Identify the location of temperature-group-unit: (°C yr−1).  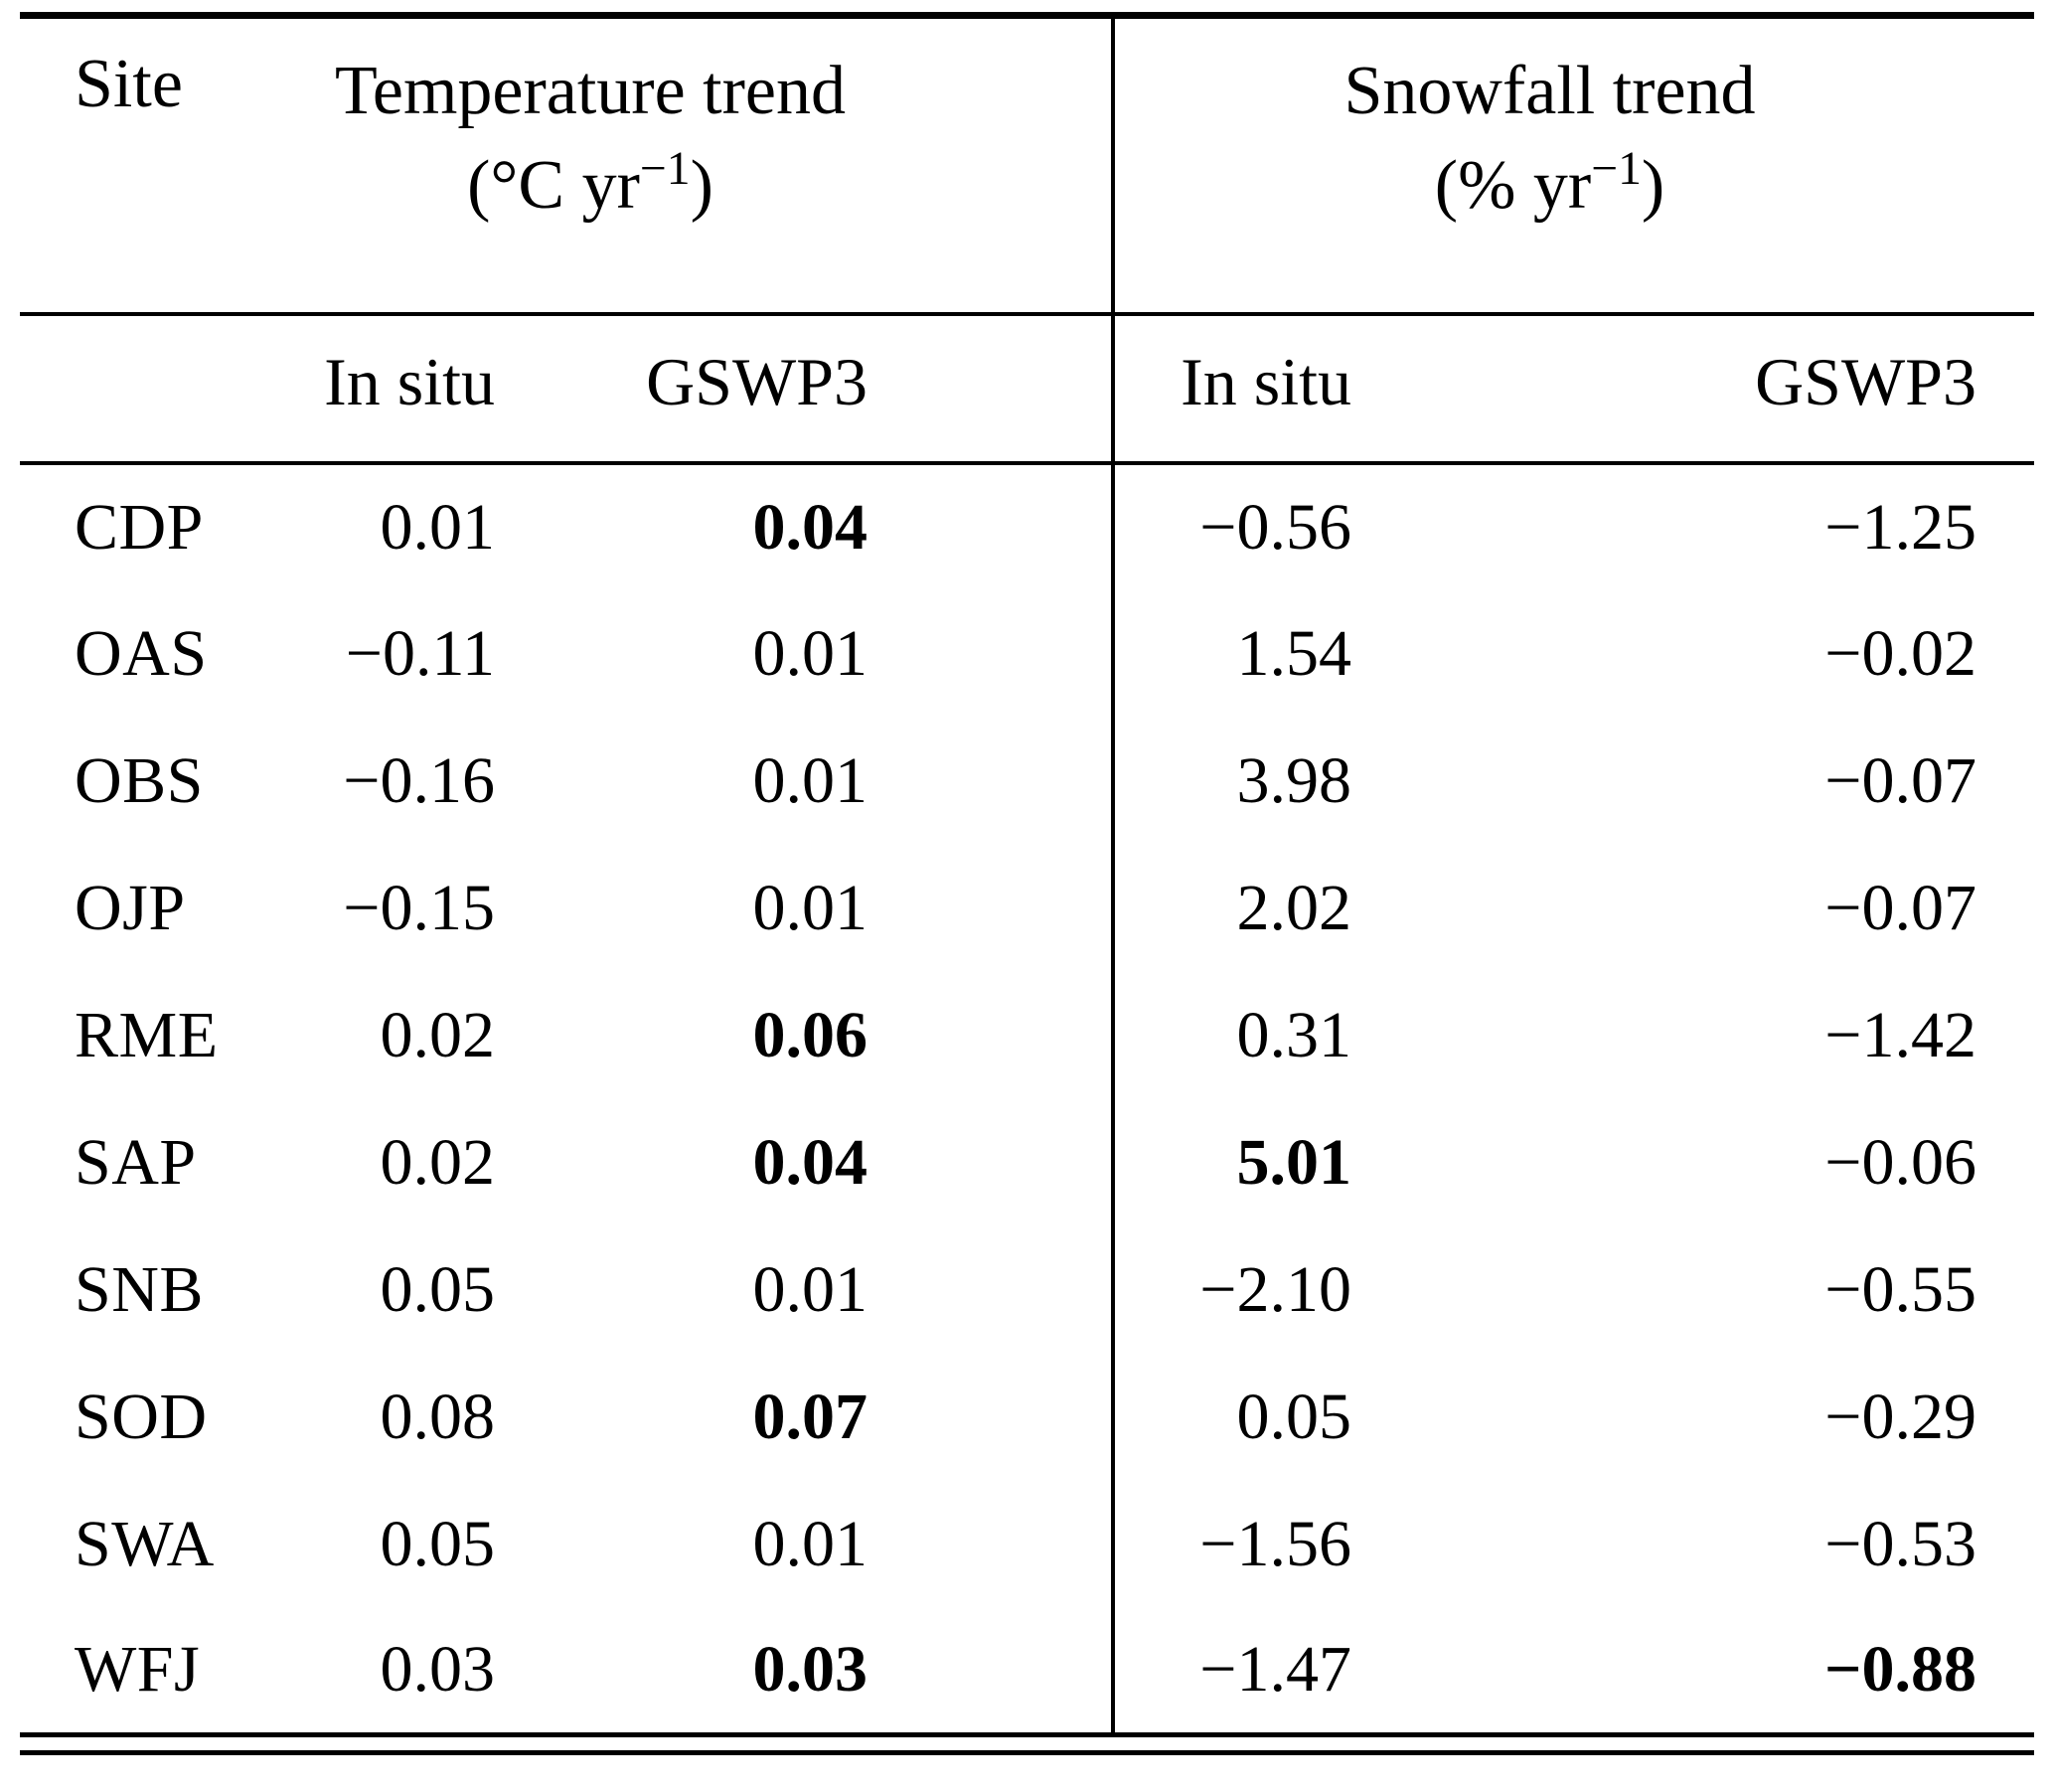
(590, 186).